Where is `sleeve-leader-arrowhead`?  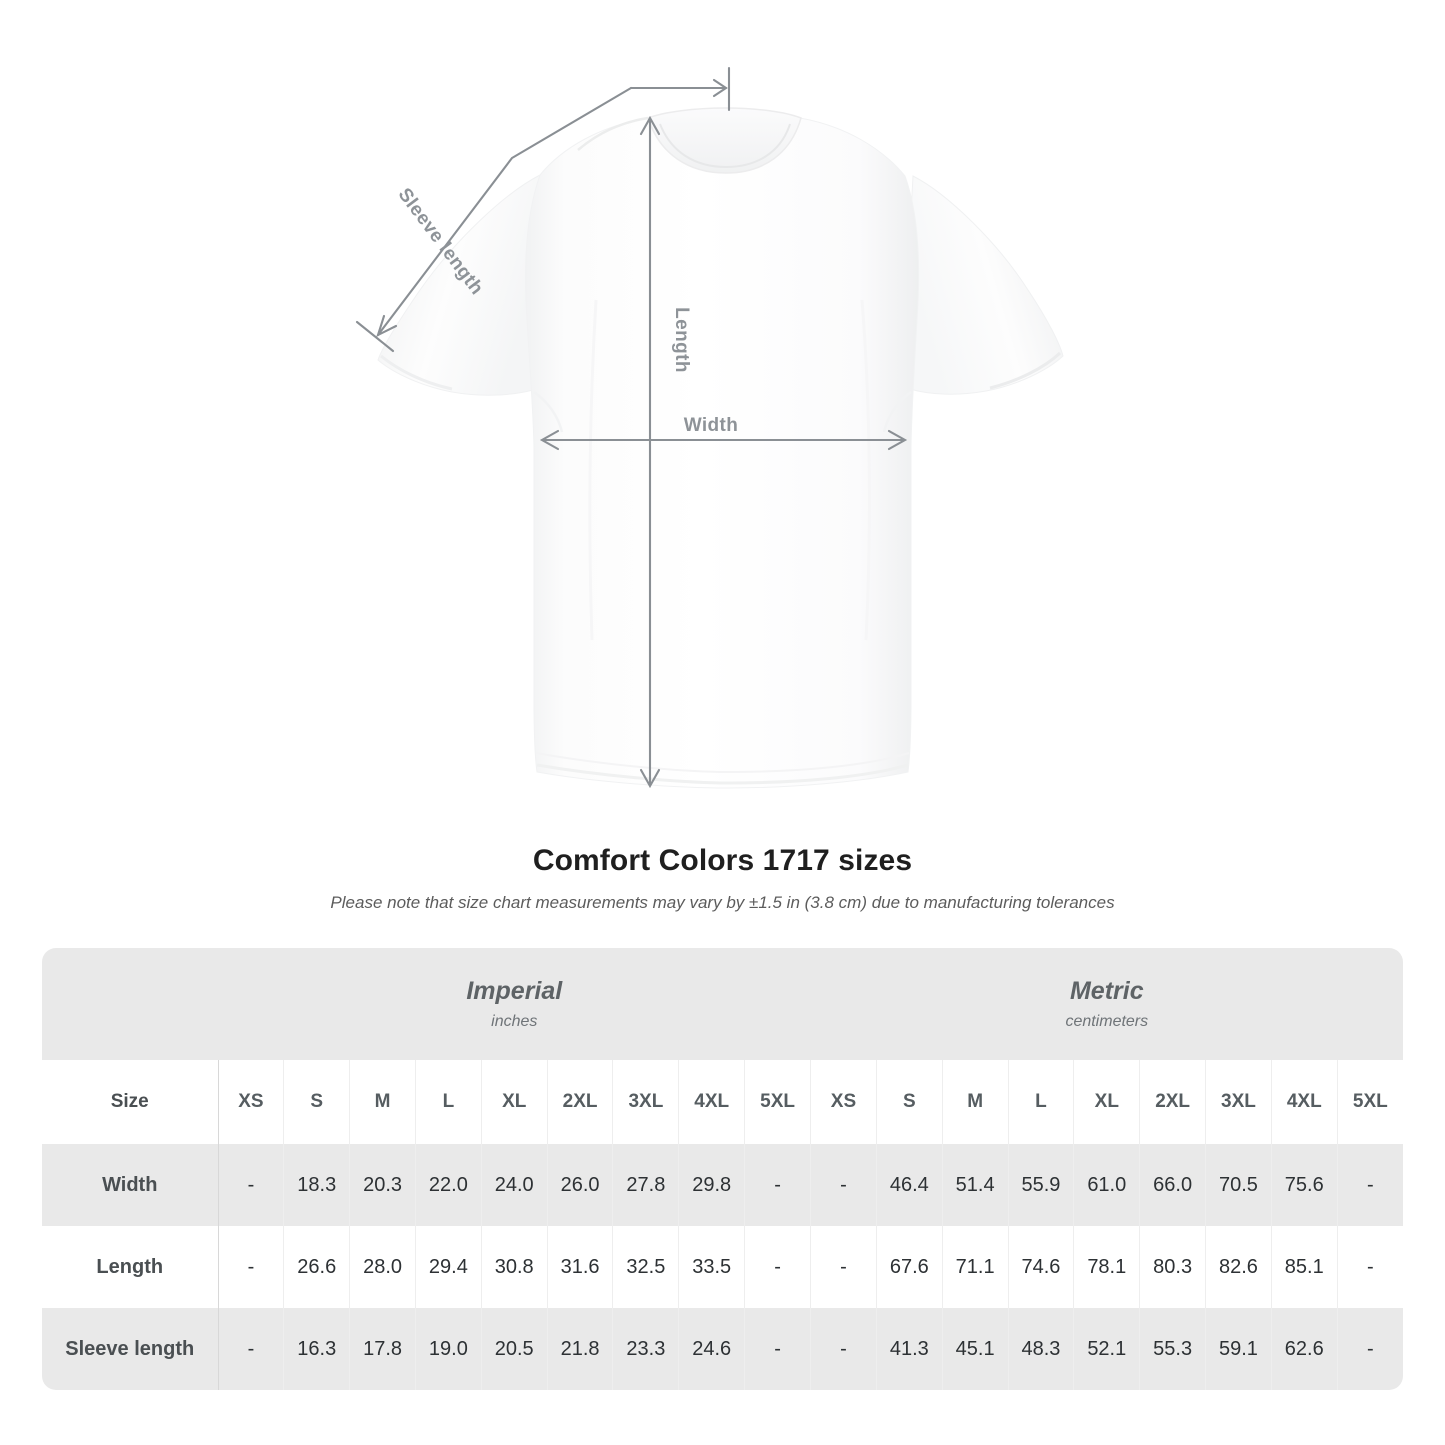 sleeve-leader-arrowhead is located at coordinates (720, 88).